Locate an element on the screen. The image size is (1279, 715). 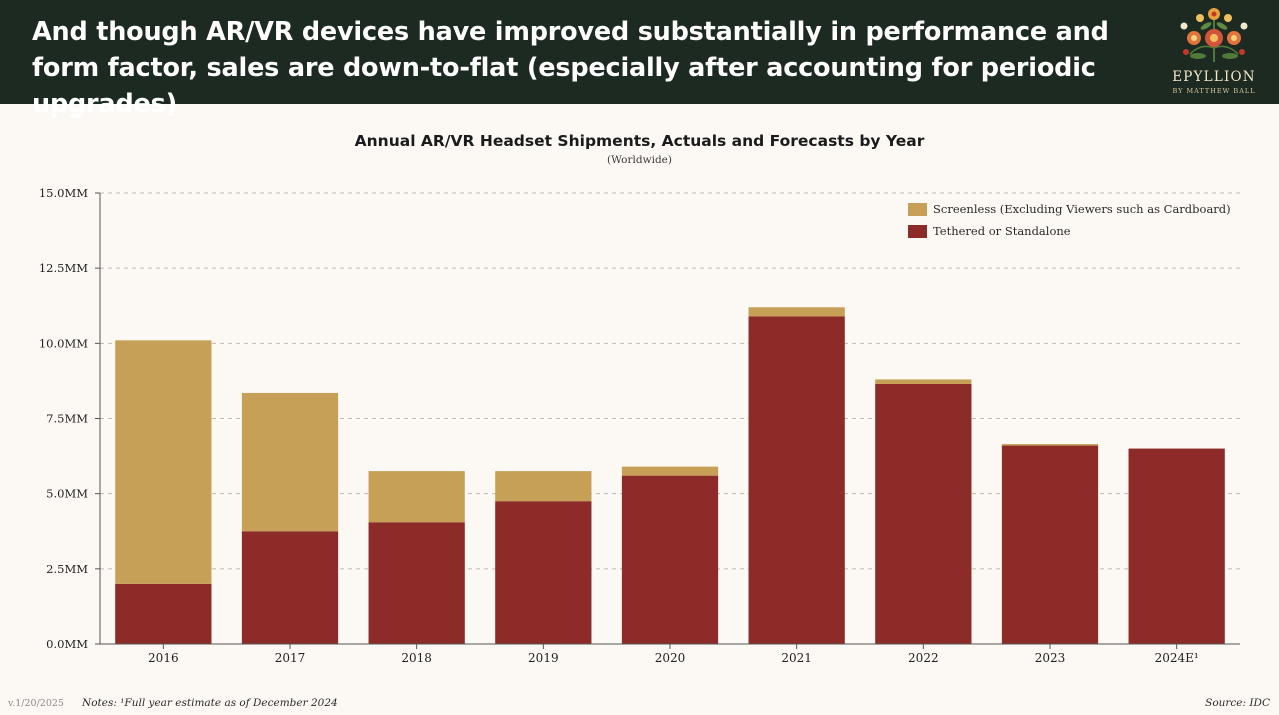
x-tick-label: 2017 is located at coordinates (290, 658).